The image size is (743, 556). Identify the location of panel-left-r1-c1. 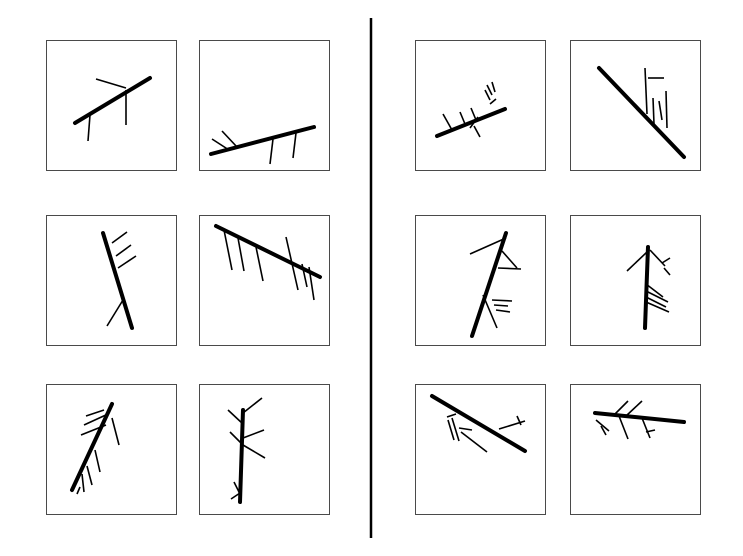
(111, 105).